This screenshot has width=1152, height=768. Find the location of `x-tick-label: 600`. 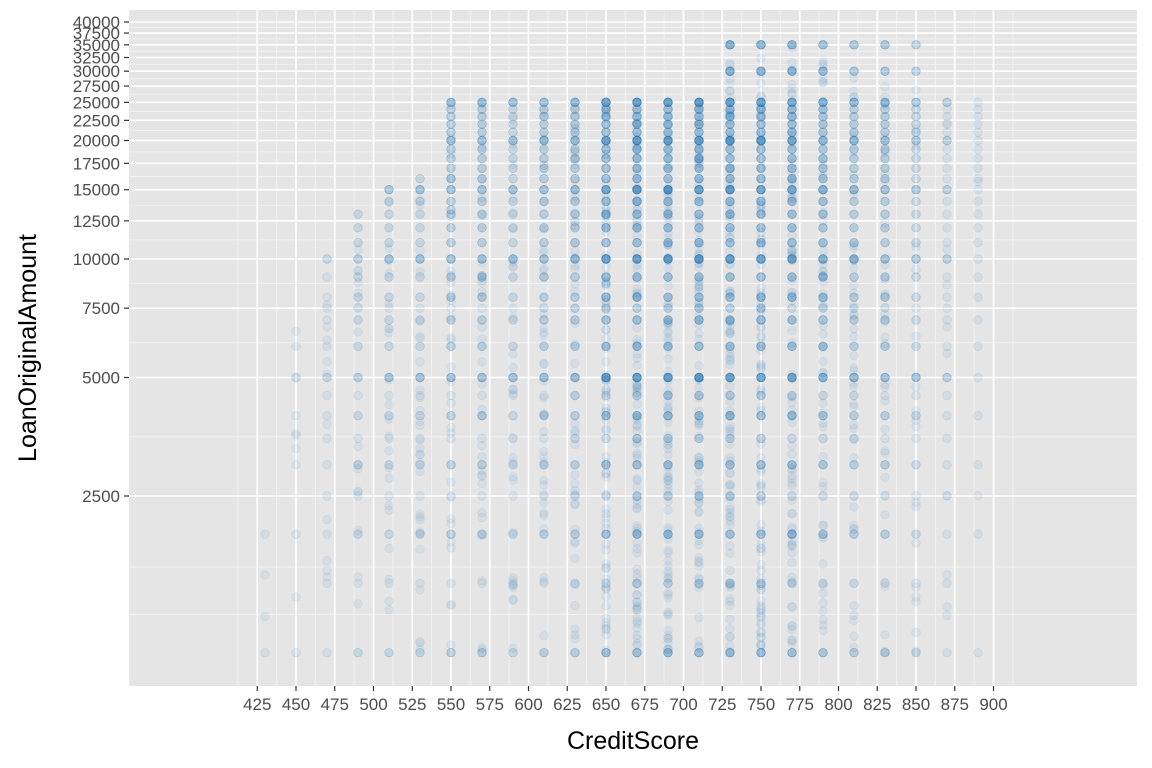

x-tick-label: 600 is located at coordinates (528, 704).